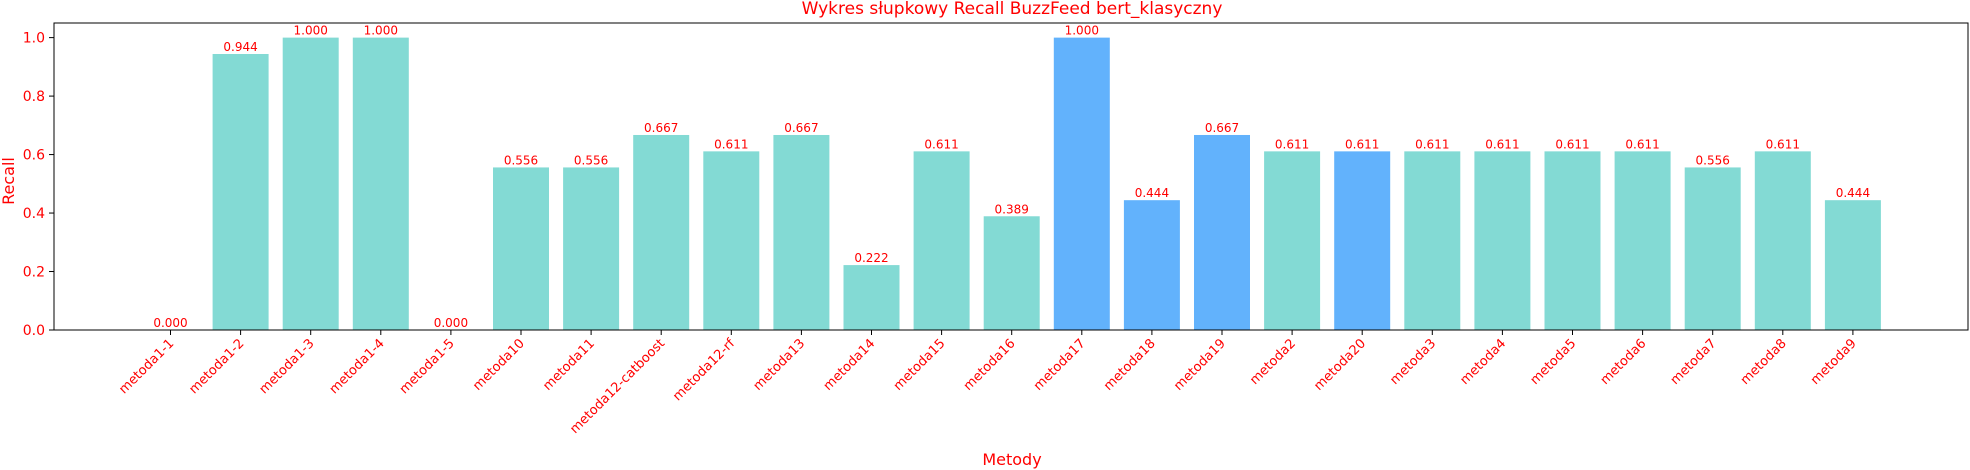 This screenshot has width=1970, height=470. Describe the element at coordinates (990, 365) in the screenshot. I see `x-tick-label: metoda16` at that location.